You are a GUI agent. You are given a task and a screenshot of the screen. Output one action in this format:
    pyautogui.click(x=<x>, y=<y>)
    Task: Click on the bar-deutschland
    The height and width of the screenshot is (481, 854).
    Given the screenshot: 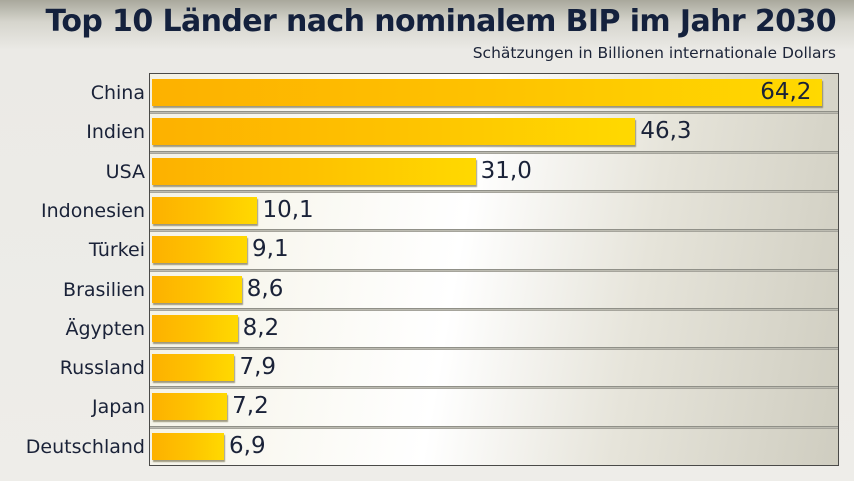 What is the action you would take?
    pyautogui.click(x=188, y=446)
    